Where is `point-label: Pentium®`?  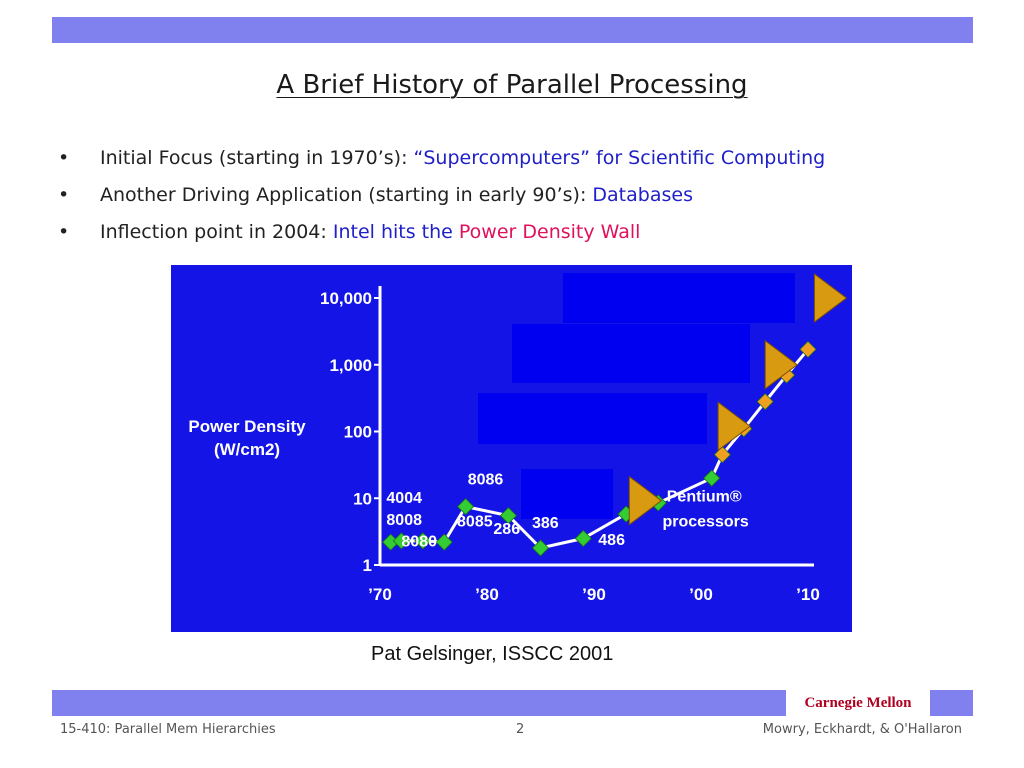 point-label: Pentium® is located at coordinates (704, 496).